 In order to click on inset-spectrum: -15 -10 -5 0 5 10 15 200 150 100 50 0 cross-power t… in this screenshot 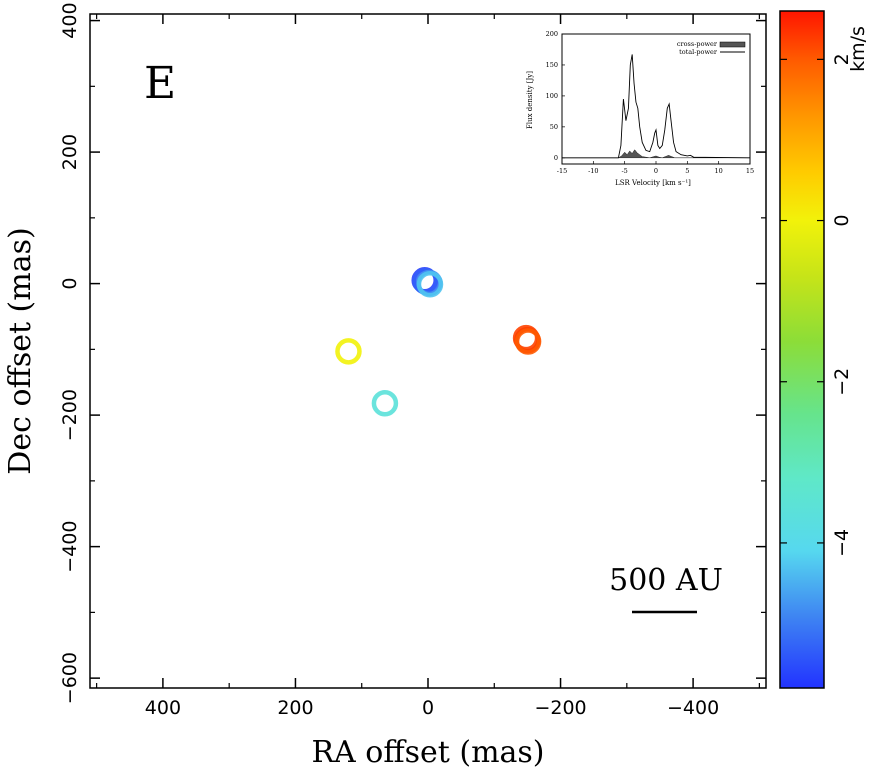, I will do `click(640, 108)`.